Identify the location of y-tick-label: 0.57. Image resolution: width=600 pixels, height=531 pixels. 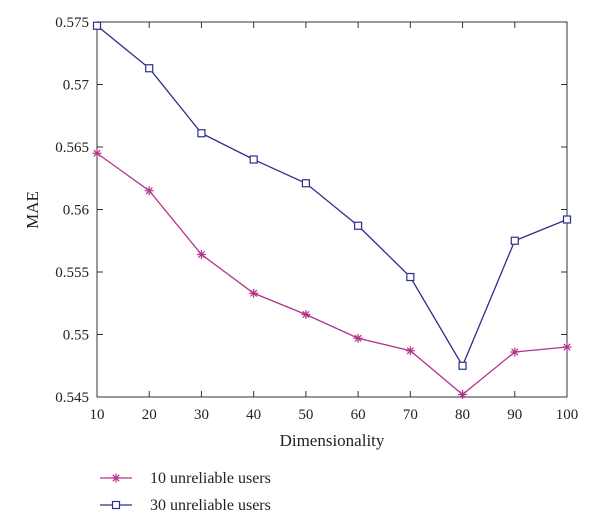
(76, 86).